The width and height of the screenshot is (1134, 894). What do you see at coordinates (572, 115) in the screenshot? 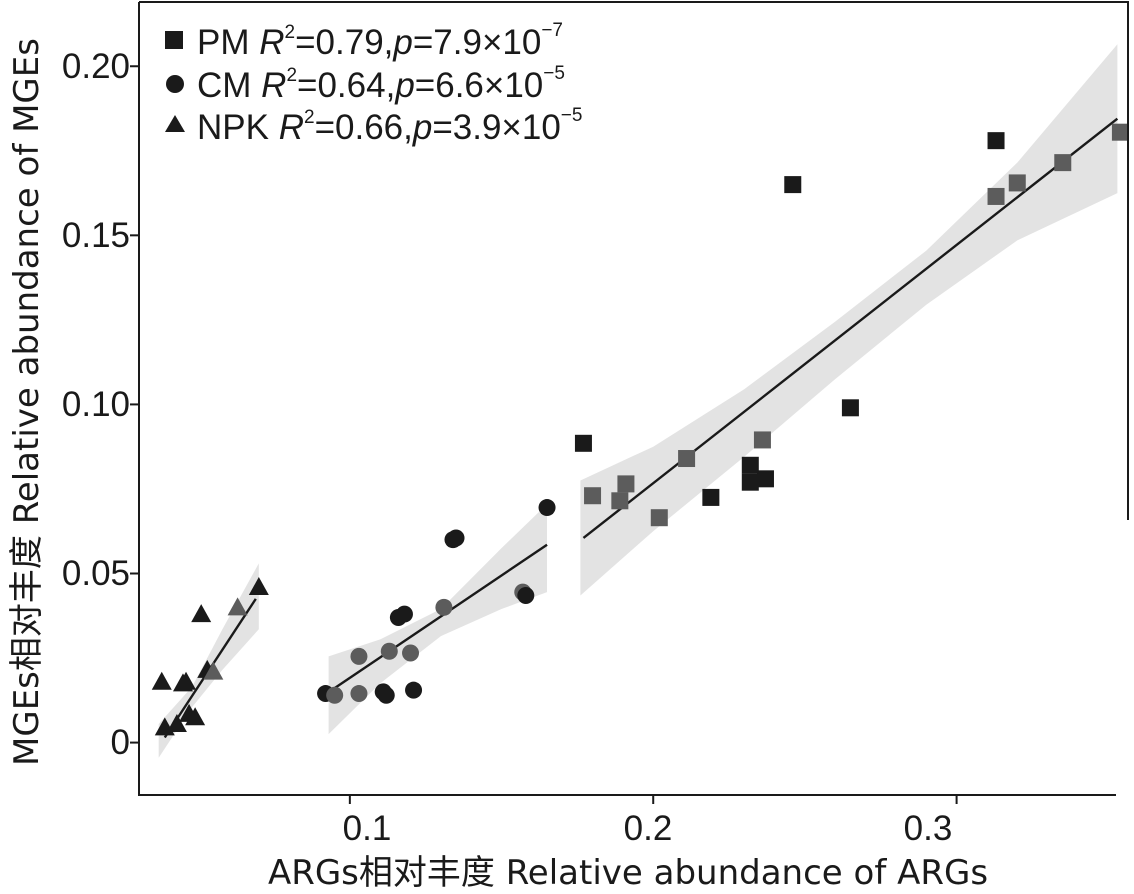
I see `legend-p-exp-npk: −5` at bounding box center [572, 115].